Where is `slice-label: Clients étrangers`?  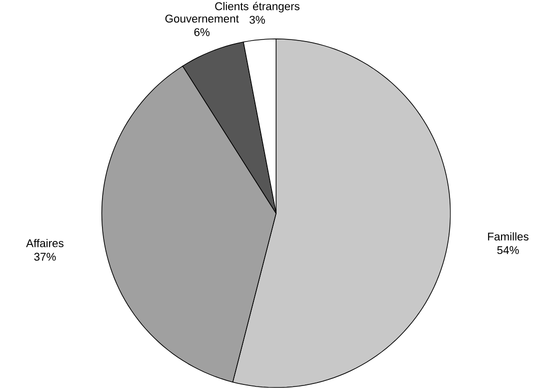 slice-label: Clients étrangers is located at coordinates (257, 7).